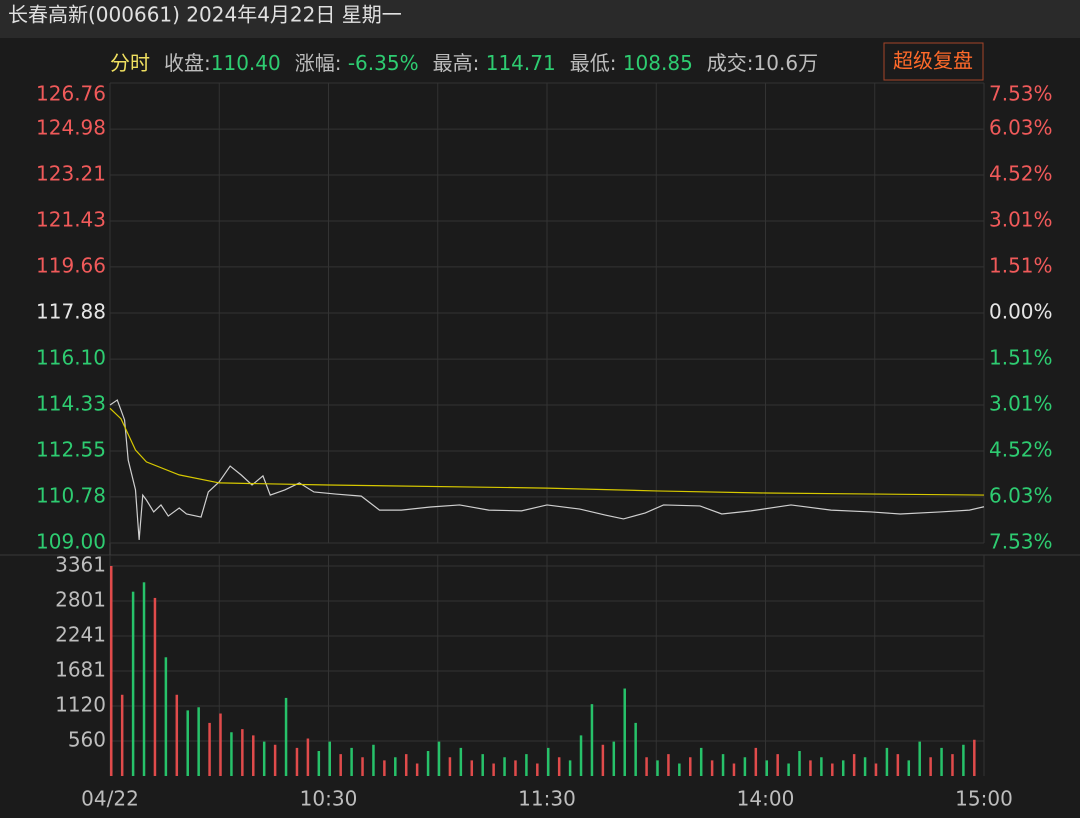  What do you see at coordinates (80, 634) in the screenshot?
I see `y-tick-label: 2241` at bounding box center [80, 634].